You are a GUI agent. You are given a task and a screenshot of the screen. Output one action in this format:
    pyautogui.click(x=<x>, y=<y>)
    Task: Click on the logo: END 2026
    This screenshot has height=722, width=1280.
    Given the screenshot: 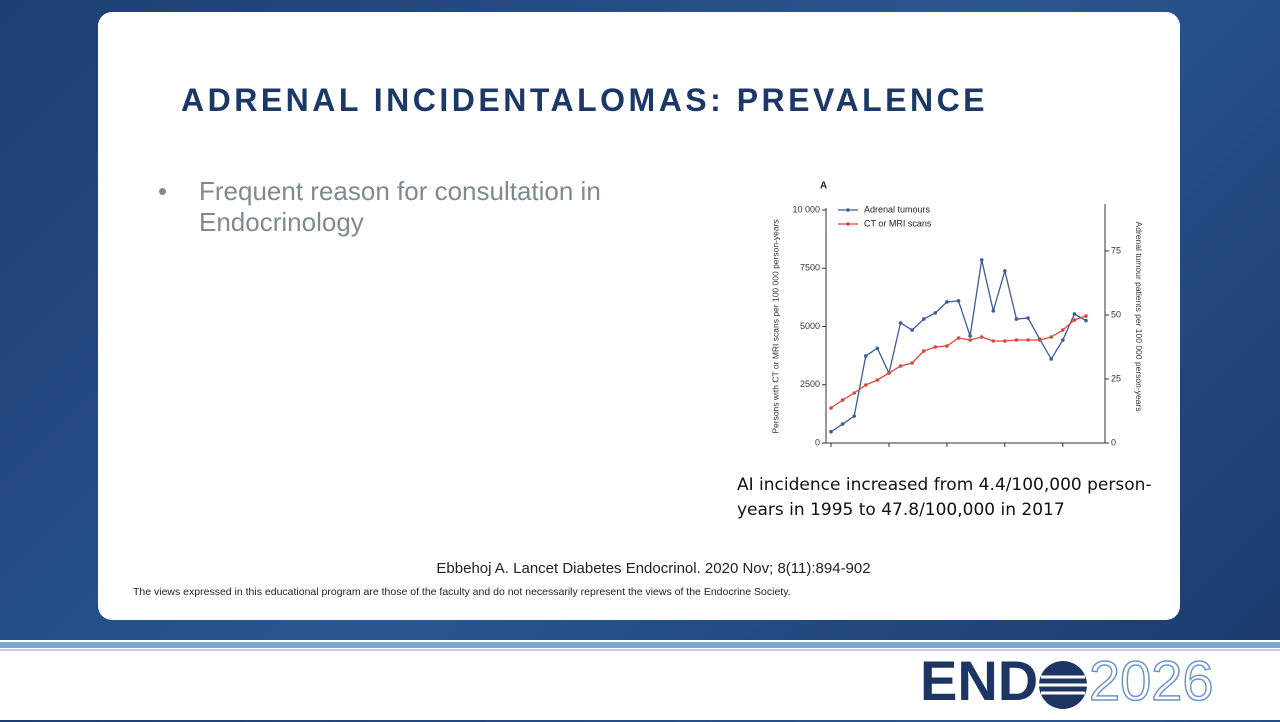 What is the action you would take?
    pyautogui.click(x=1067, y=682)
    